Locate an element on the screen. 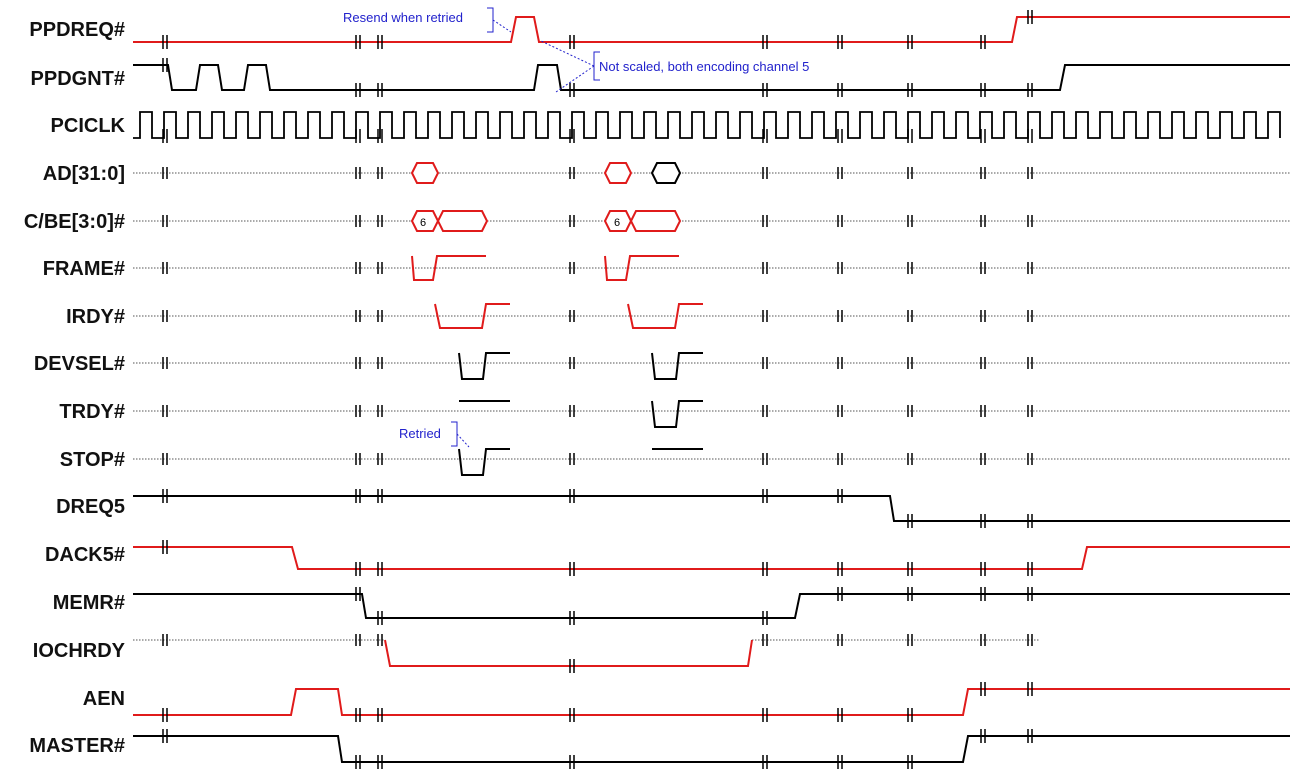  wave-aen is located at coordinates (711, 702).